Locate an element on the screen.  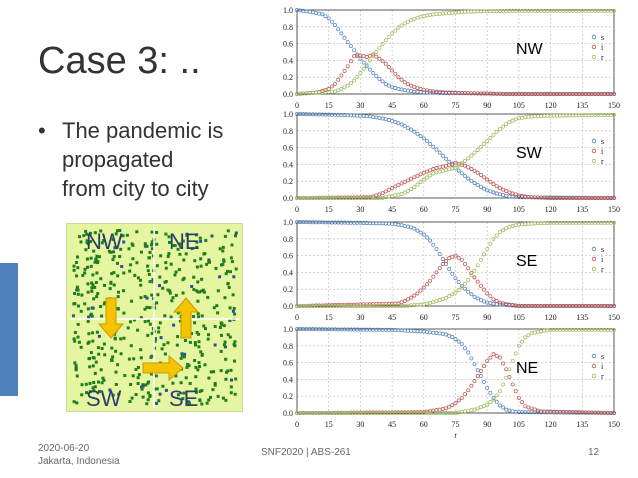
plot-frame is located at coordinates (455, 371).